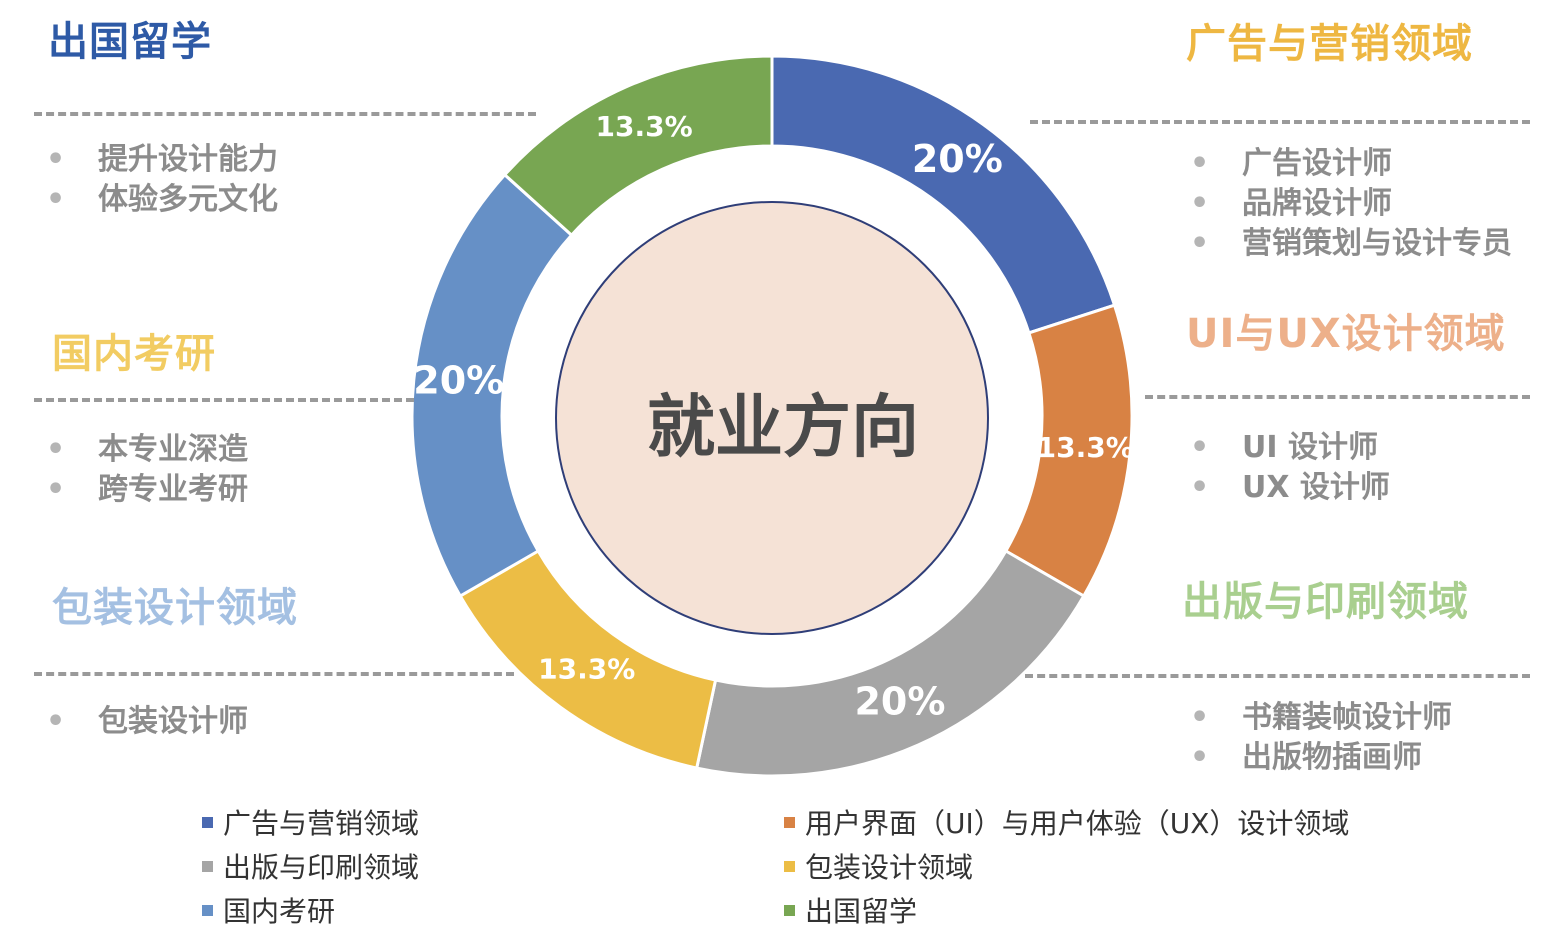 This screenshot has width=1560, height=941. I want to click on list-domestic-postgrad: • 本专业深造 • 跨专业考研, so click(147, 470).